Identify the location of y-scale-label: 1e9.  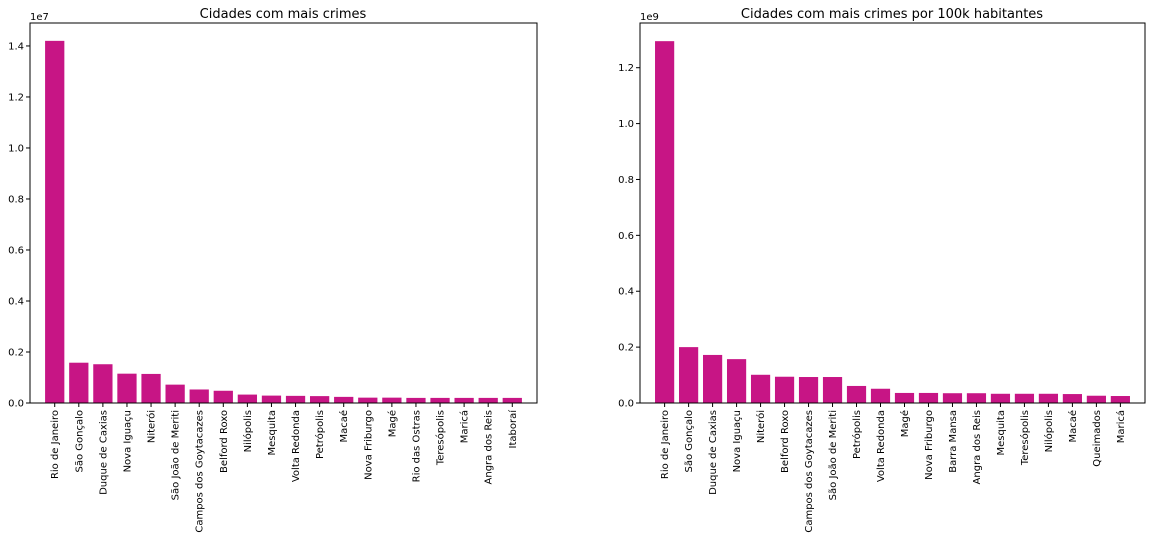
(649, 17).